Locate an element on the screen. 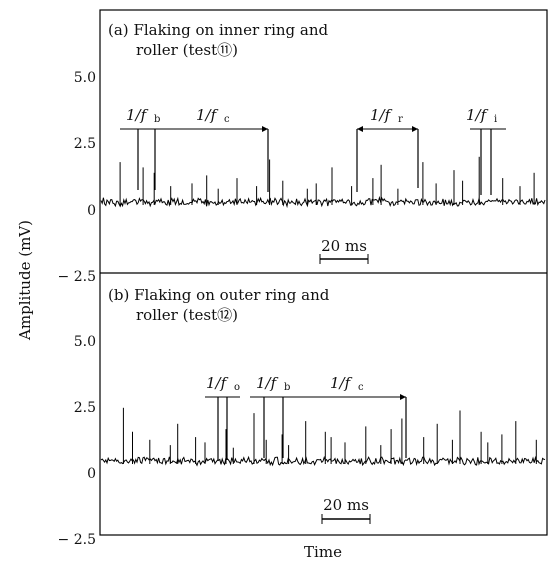 The height and width of the screenshot is (562, 551). panel-b-annot-fc-arrowhead is located at coordinates (403, 397).